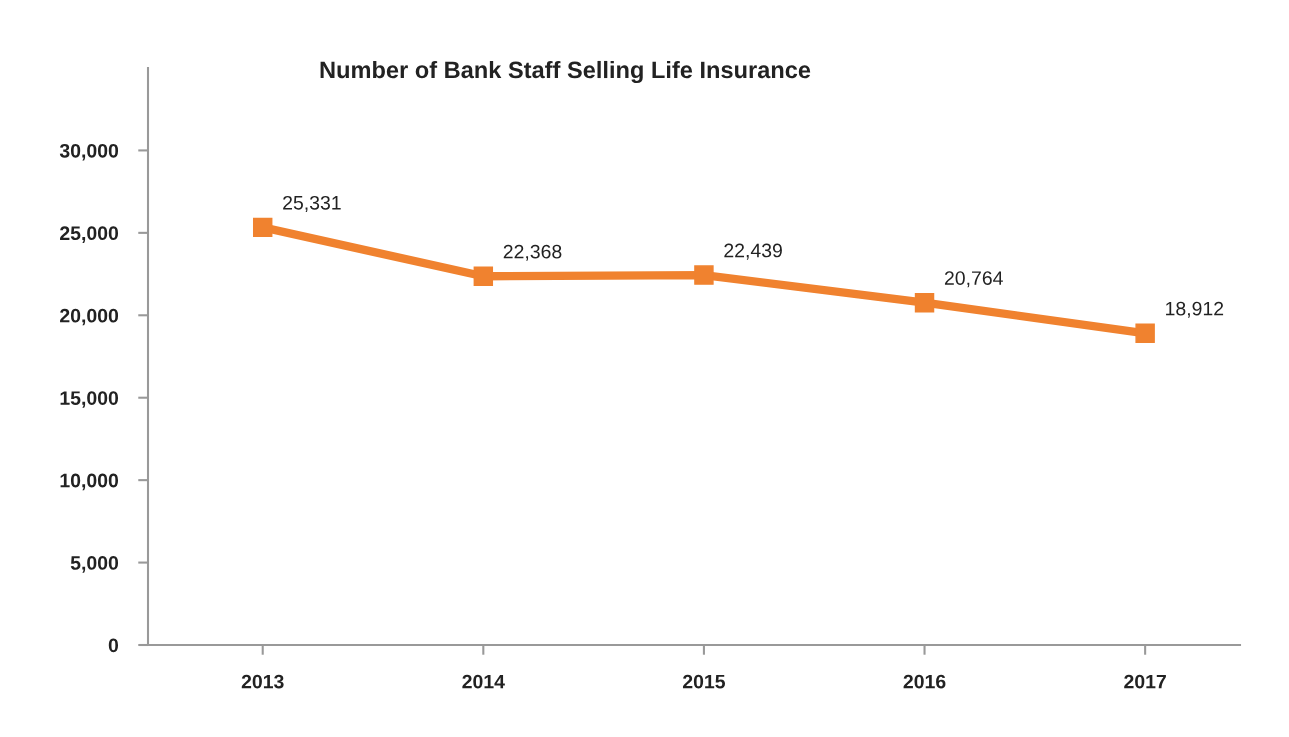  I want to click on text: 18,912, so click(1195, 309).